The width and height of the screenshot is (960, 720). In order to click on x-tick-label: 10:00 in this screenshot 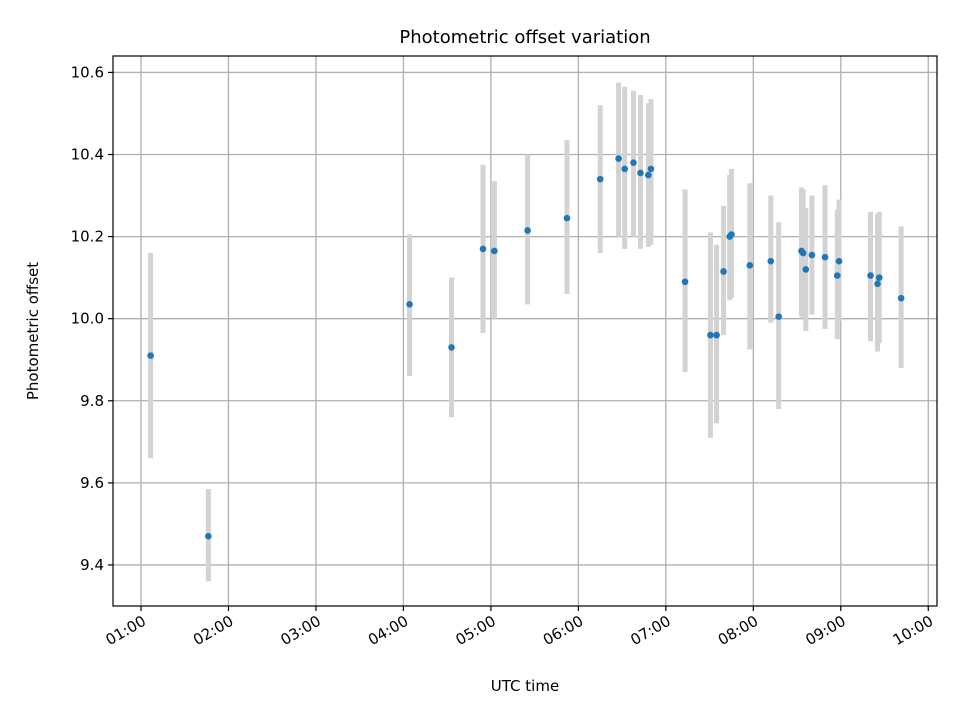, I will do `click(913, 630)`.